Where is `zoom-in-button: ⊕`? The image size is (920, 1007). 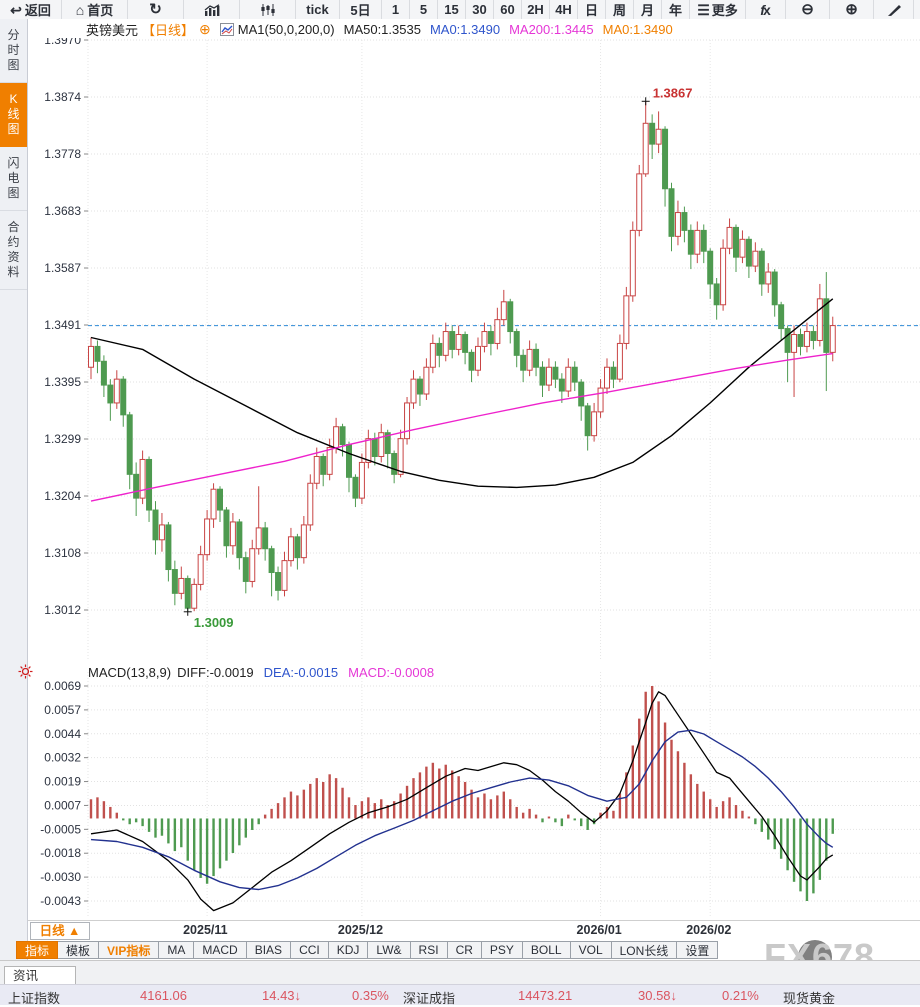 zoom-in-button: ⊕ is located at coordinates (852, 9).